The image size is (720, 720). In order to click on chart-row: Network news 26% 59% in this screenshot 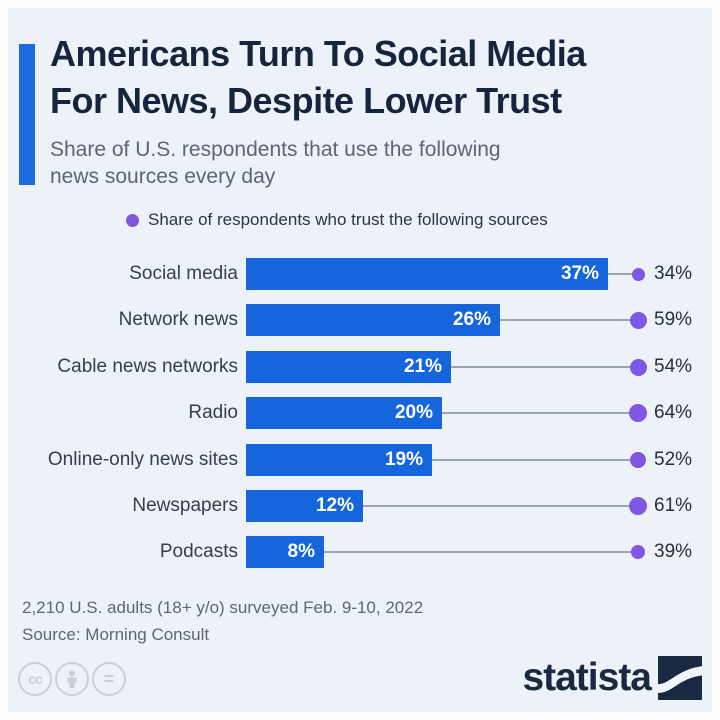, I will do `click(360, 320)`.